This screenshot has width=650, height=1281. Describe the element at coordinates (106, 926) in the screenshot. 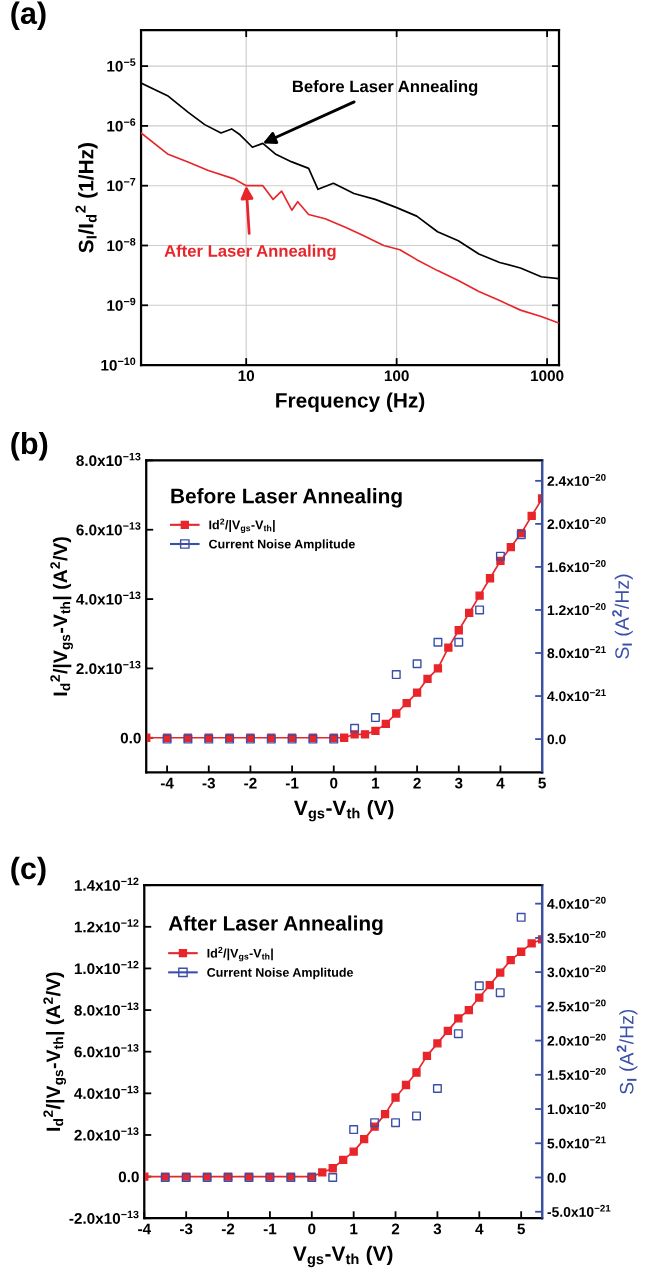

I see `y-tick-label: 1.2x10$^{−12}$` at that location.